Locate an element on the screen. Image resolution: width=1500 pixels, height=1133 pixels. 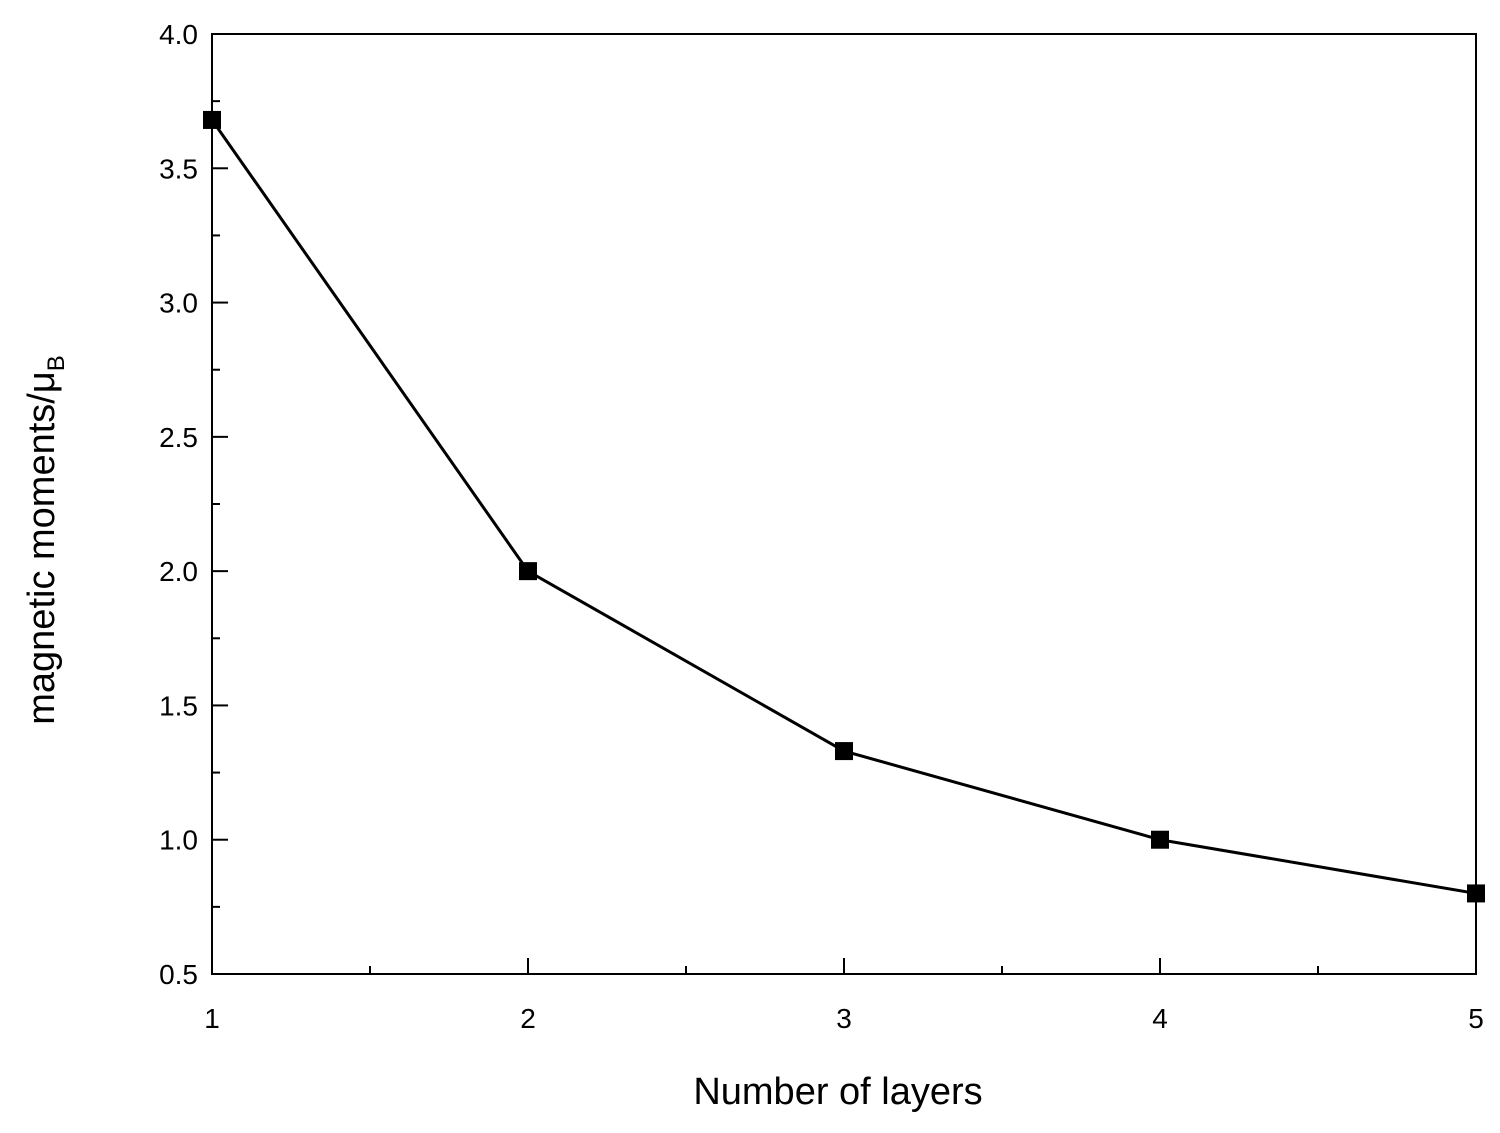
x-tick-label: 1 is located at coordinates (212, 1018).